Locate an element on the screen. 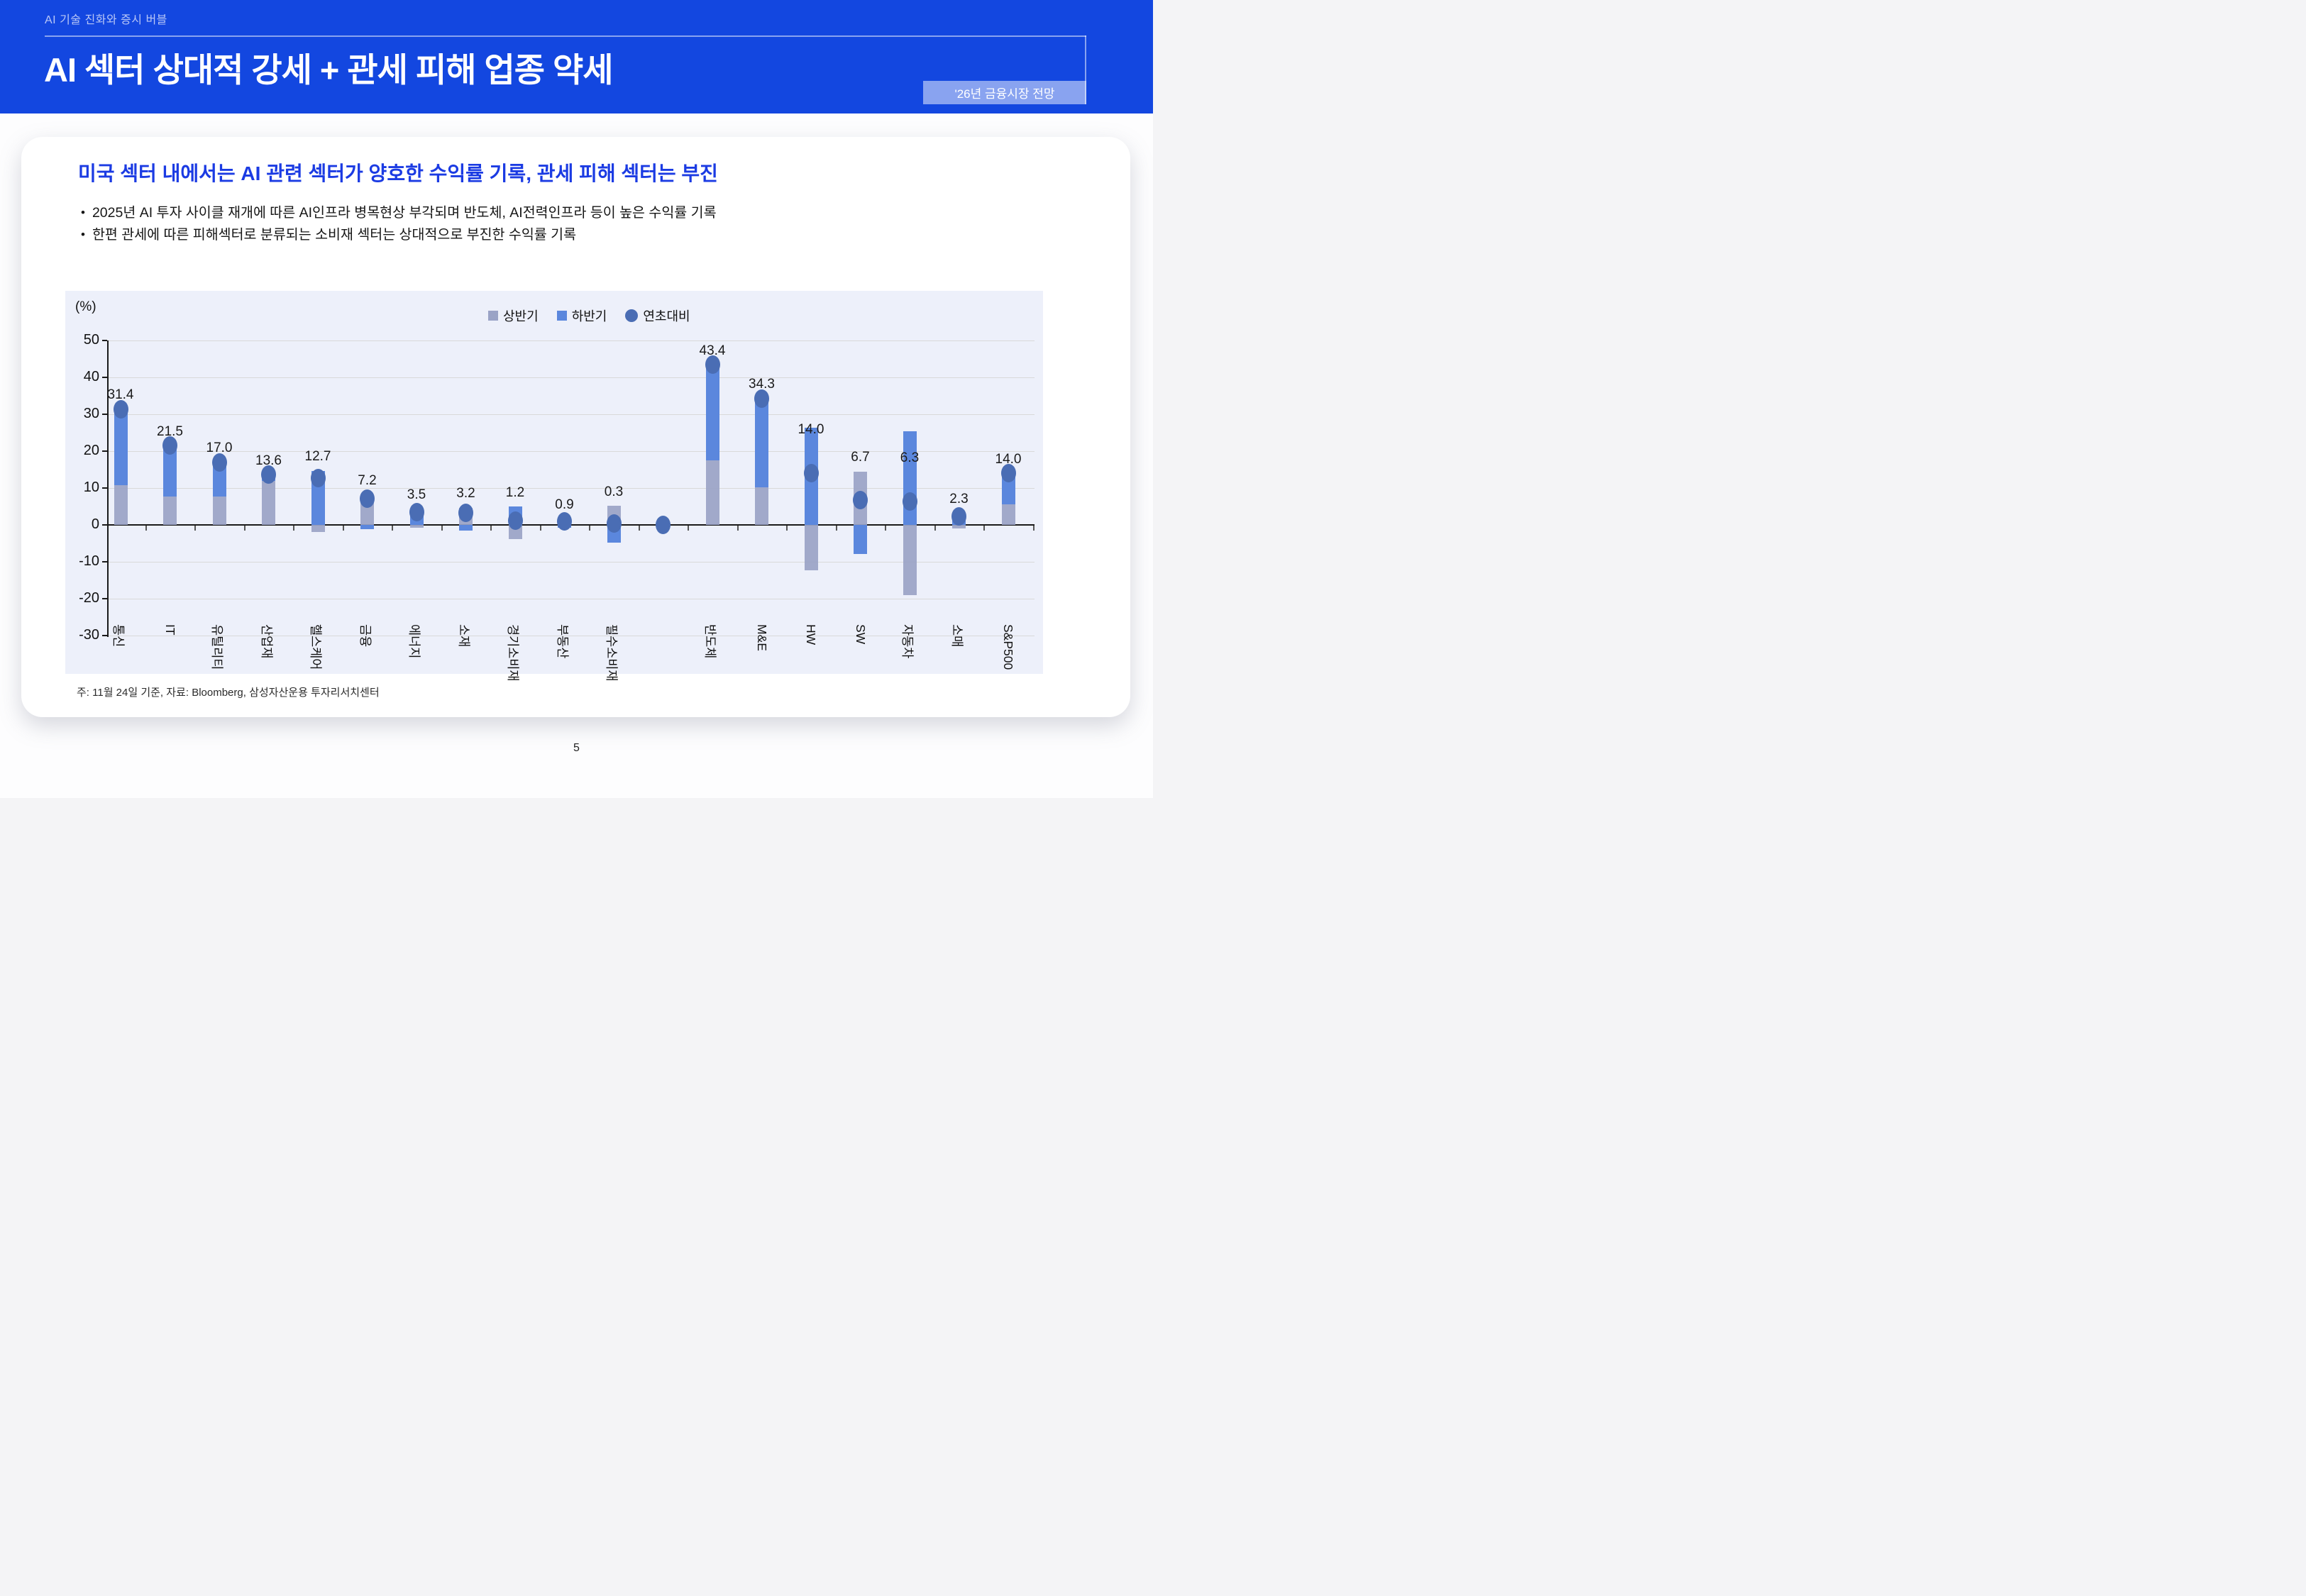  value-label: 1.2 is located at coordinates (515, 492).